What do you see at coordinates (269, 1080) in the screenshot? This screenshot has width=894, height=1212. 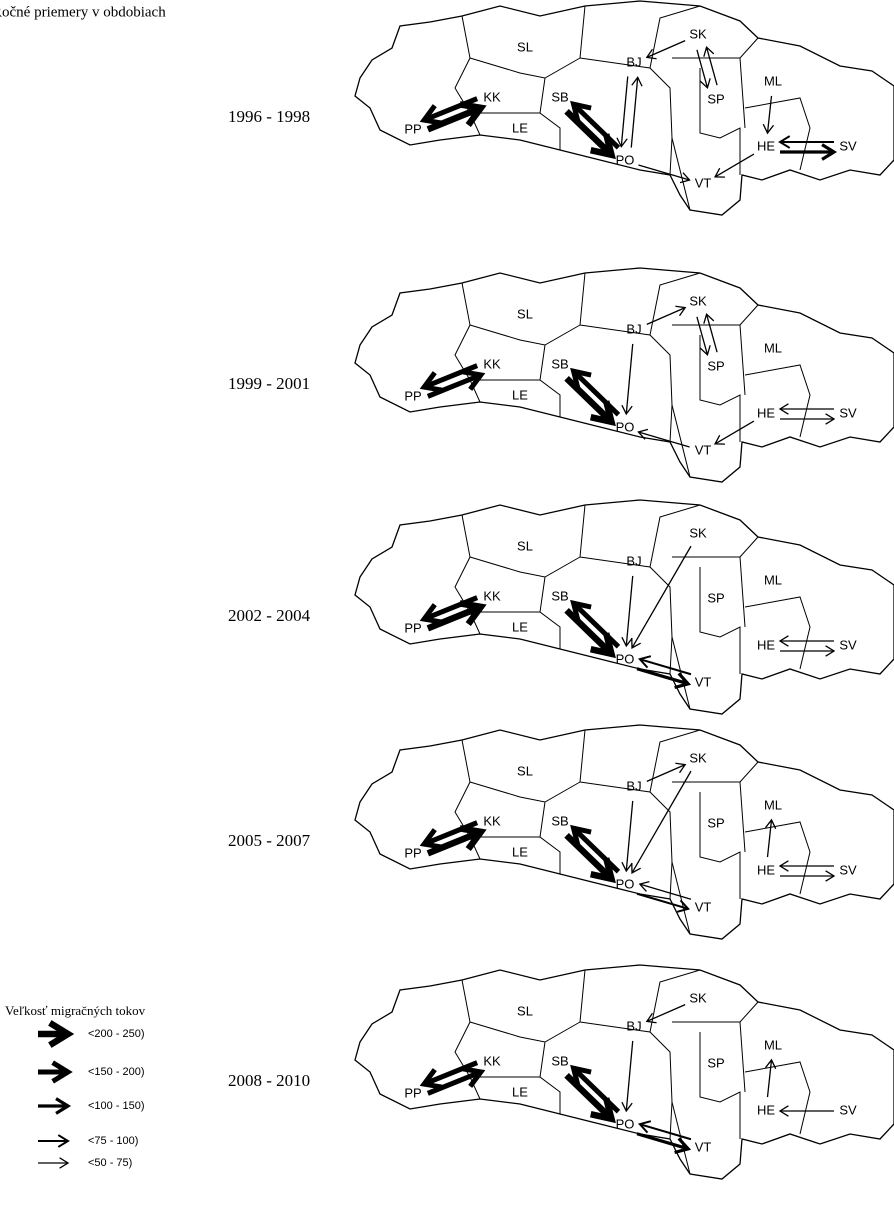 I see `period-label: 2008 - 2010` at bounding box center [269, 1080].